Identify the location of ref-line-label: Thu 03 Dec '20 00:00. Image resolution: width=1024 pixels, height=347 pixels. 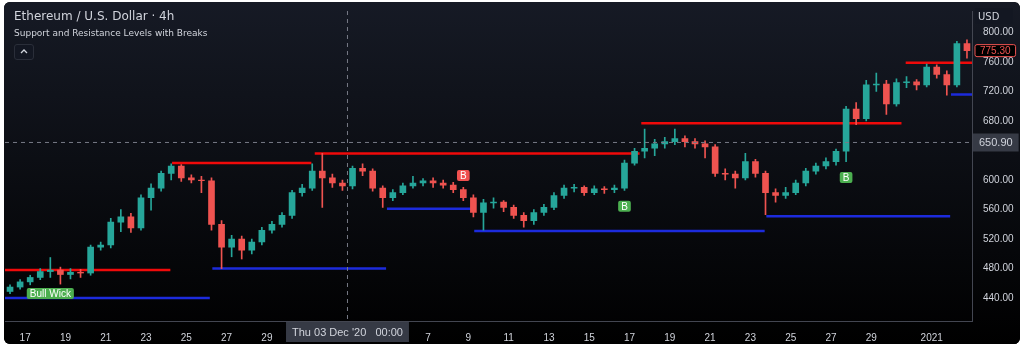
(347, 332).